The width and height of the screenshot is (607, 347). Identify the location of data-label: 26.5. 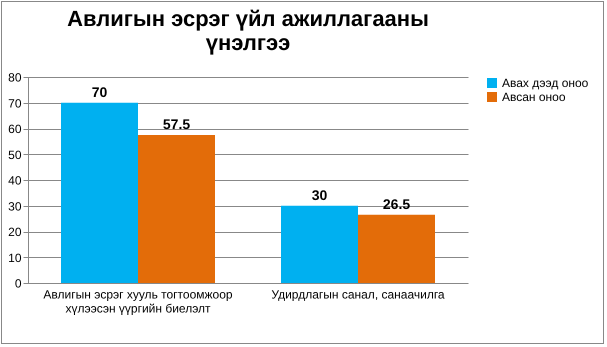
(396, 204).